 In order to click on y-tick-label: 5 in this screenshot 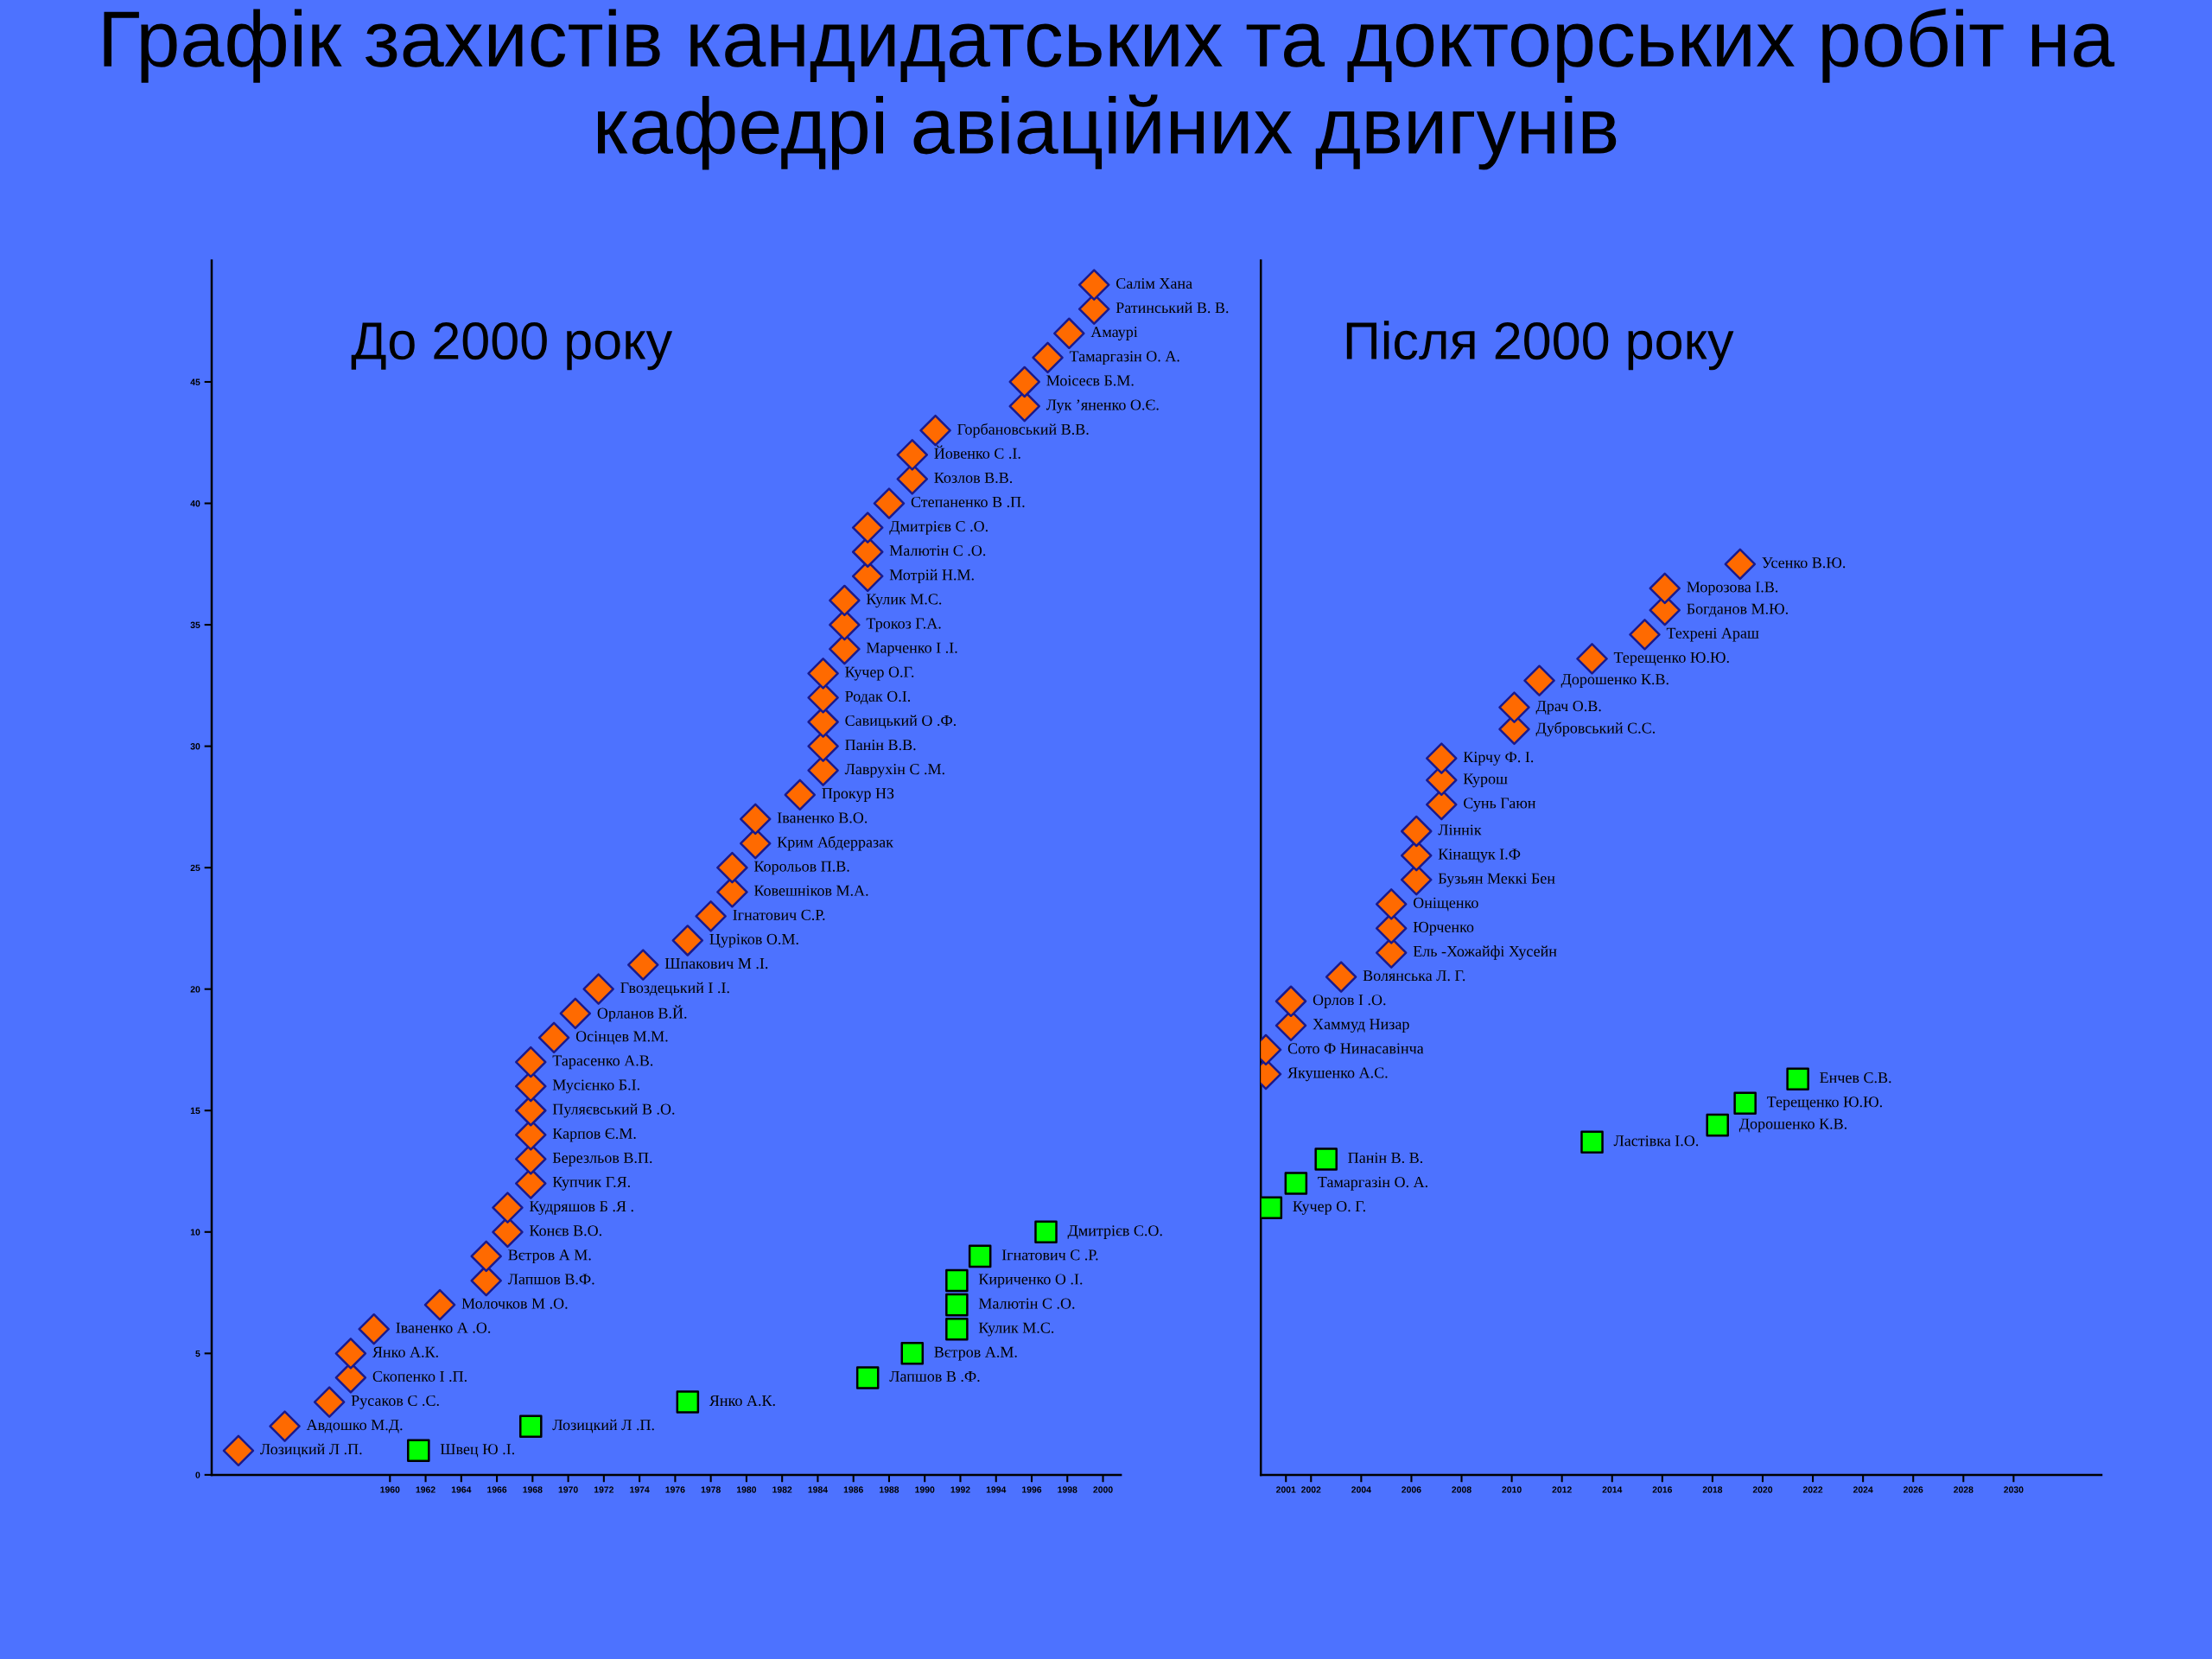, I will do `click(197, 1353)`.